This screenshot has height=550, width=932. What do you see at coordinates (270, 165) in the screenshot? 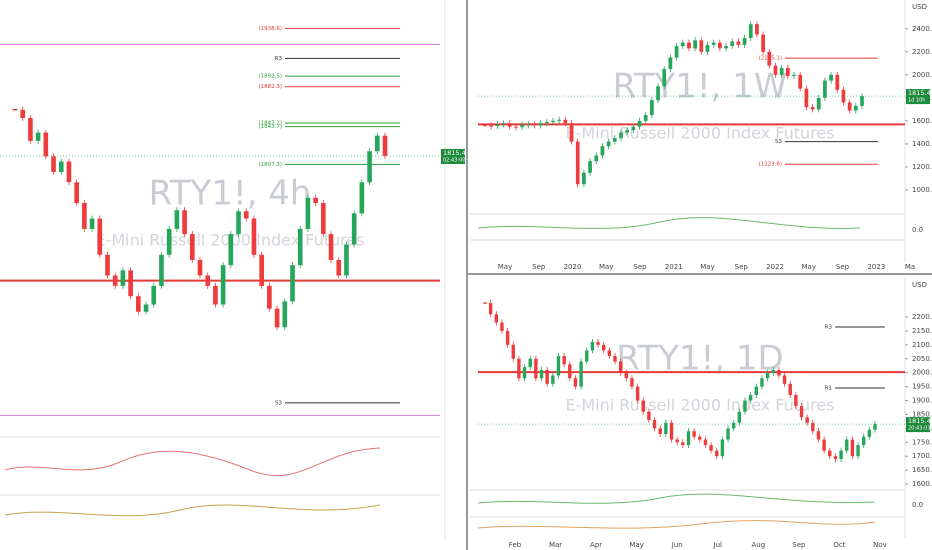
I see `level-label: (1807.3)` at bounding box center [270, 165].